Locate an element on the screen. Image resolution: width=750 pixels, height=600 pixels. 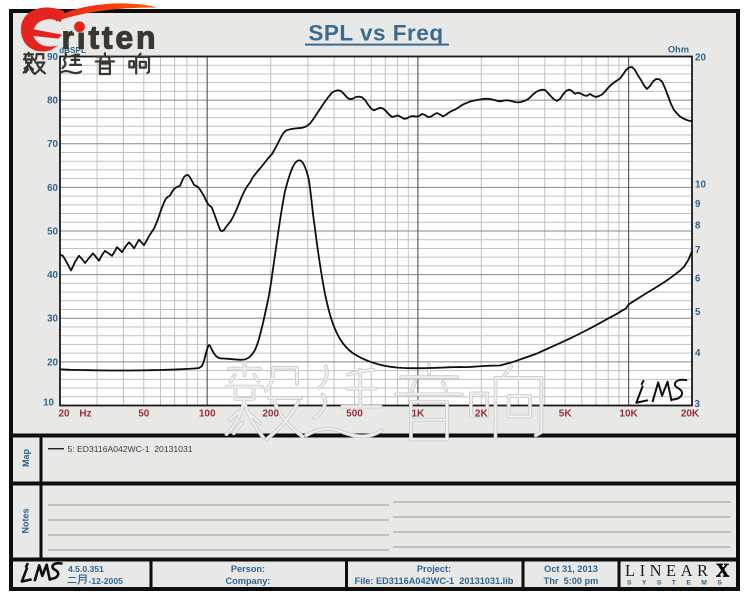
svg-text: Hz is located at coordinates (85, 414).